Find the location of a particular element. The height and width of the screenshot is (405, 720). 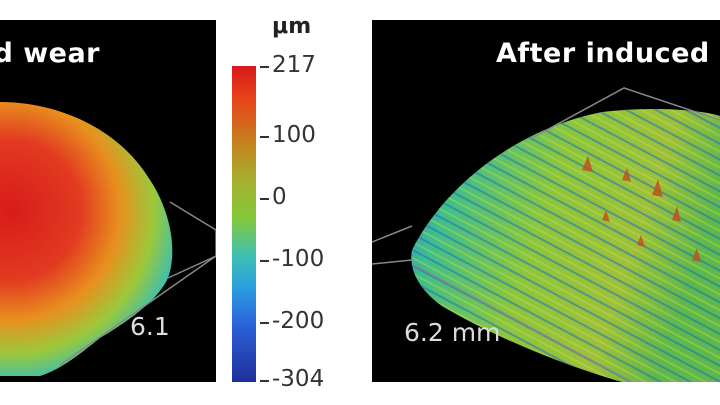

colorbar-tick-label: 217 is located at coordinates (294, 65).